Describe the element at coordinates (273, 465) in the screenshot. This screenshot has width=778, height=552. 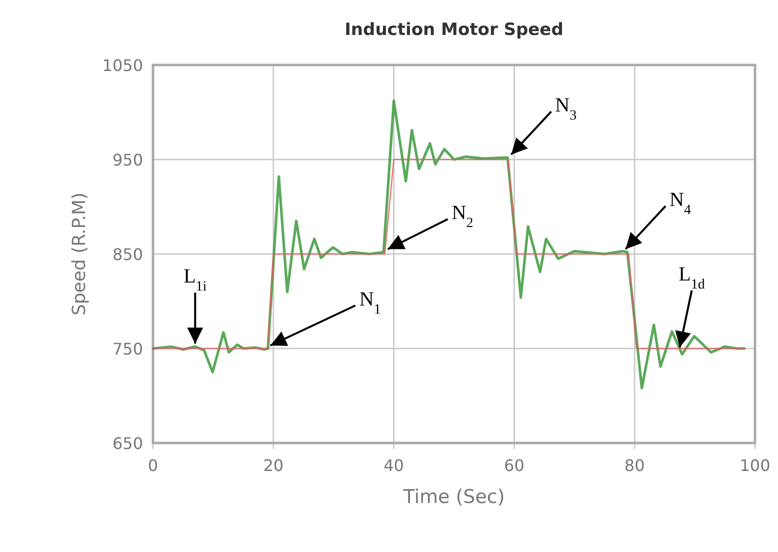
I see `x-tick-label: 20` at that location.